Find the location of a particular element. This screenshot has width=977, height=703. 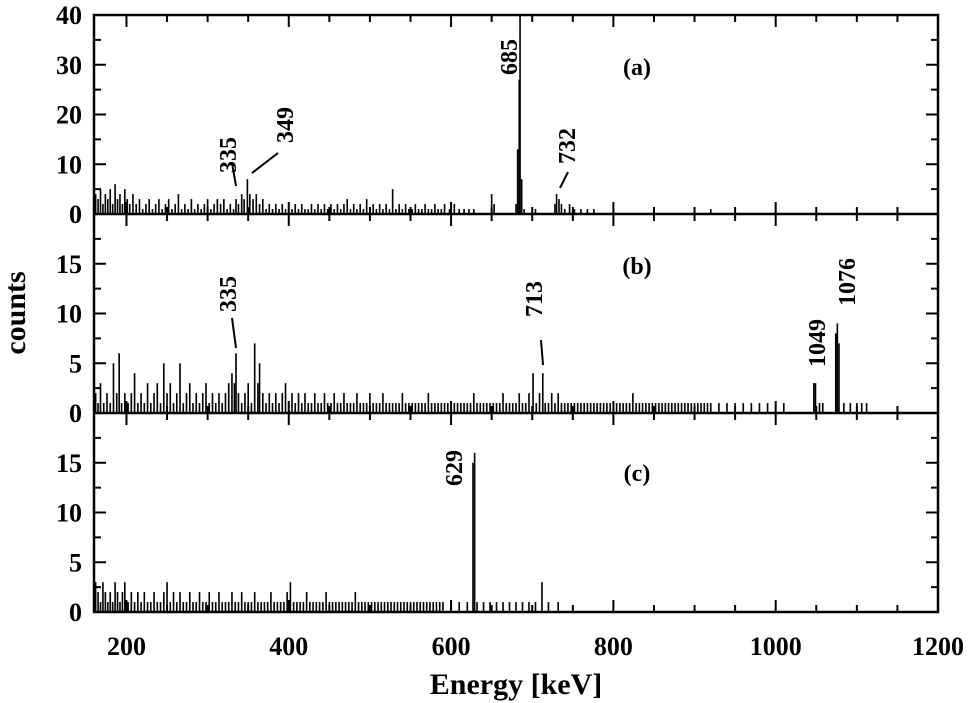

y-tick-label: 30 is located at coordinates (69, 65).